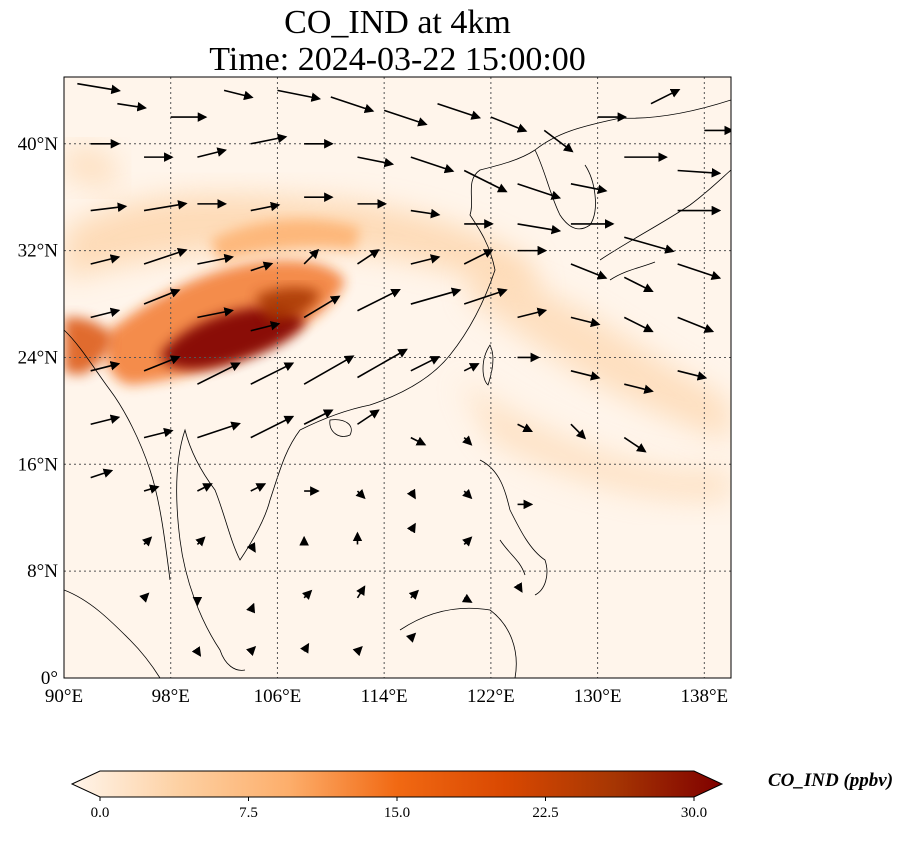 The width and height of the screenshot is (915, 841). What do you see at coordinates (285, 240) in the screenshot?
I see `concentration-plume-ridge` at bounding box center [285, 240].